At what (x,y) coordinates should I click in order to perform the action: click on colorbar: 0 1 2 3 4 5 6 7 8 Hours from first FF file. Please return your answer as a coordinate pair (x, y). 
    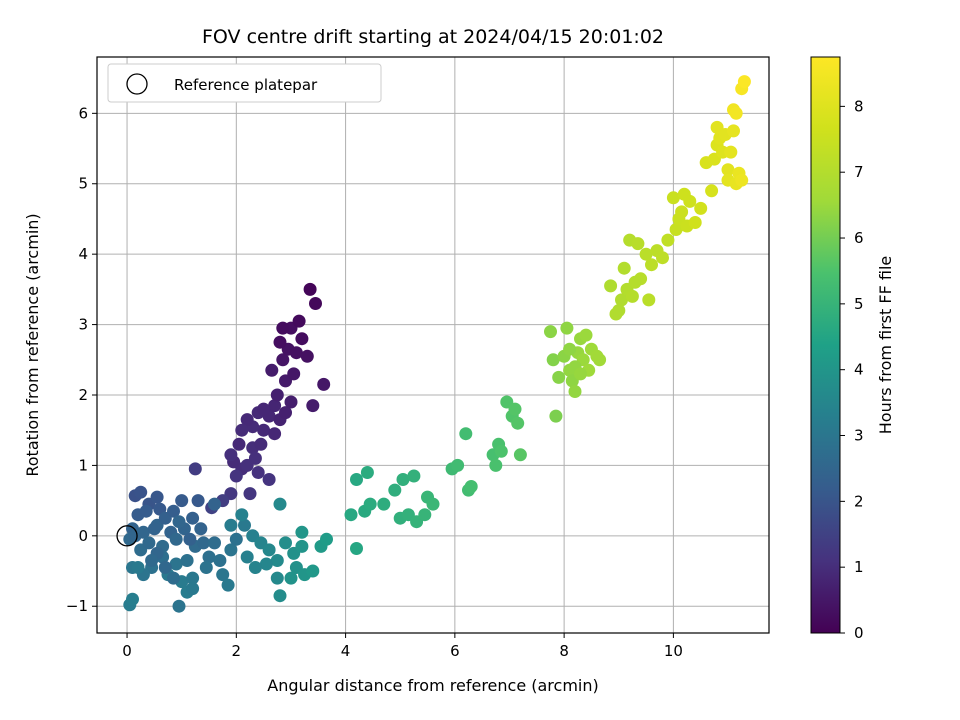
    Looking at the image, I should click on (852, 349).